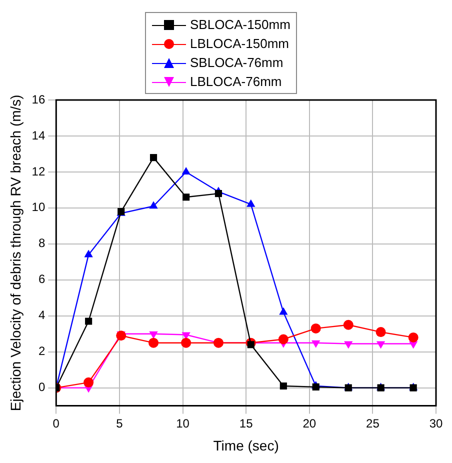  I want to click on legend-label: LBLOCA-150mm, so click(239, 43).